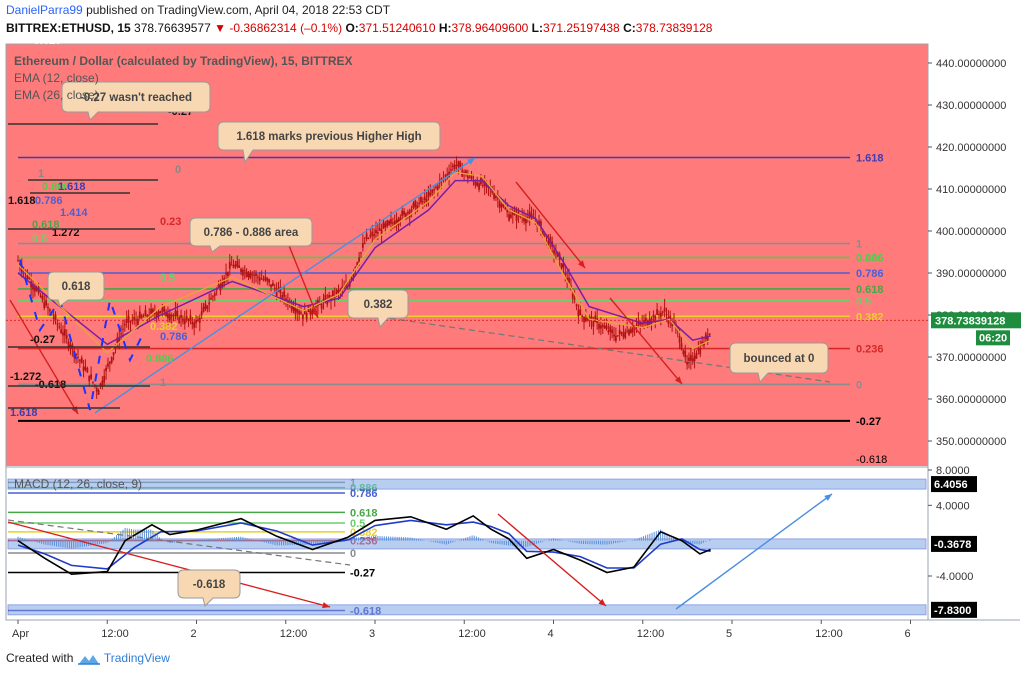  What do you see at coordinates (50, 385) in the screenshot?
I see `left-fib-label: -0.618` at bounding box center [50, 385].